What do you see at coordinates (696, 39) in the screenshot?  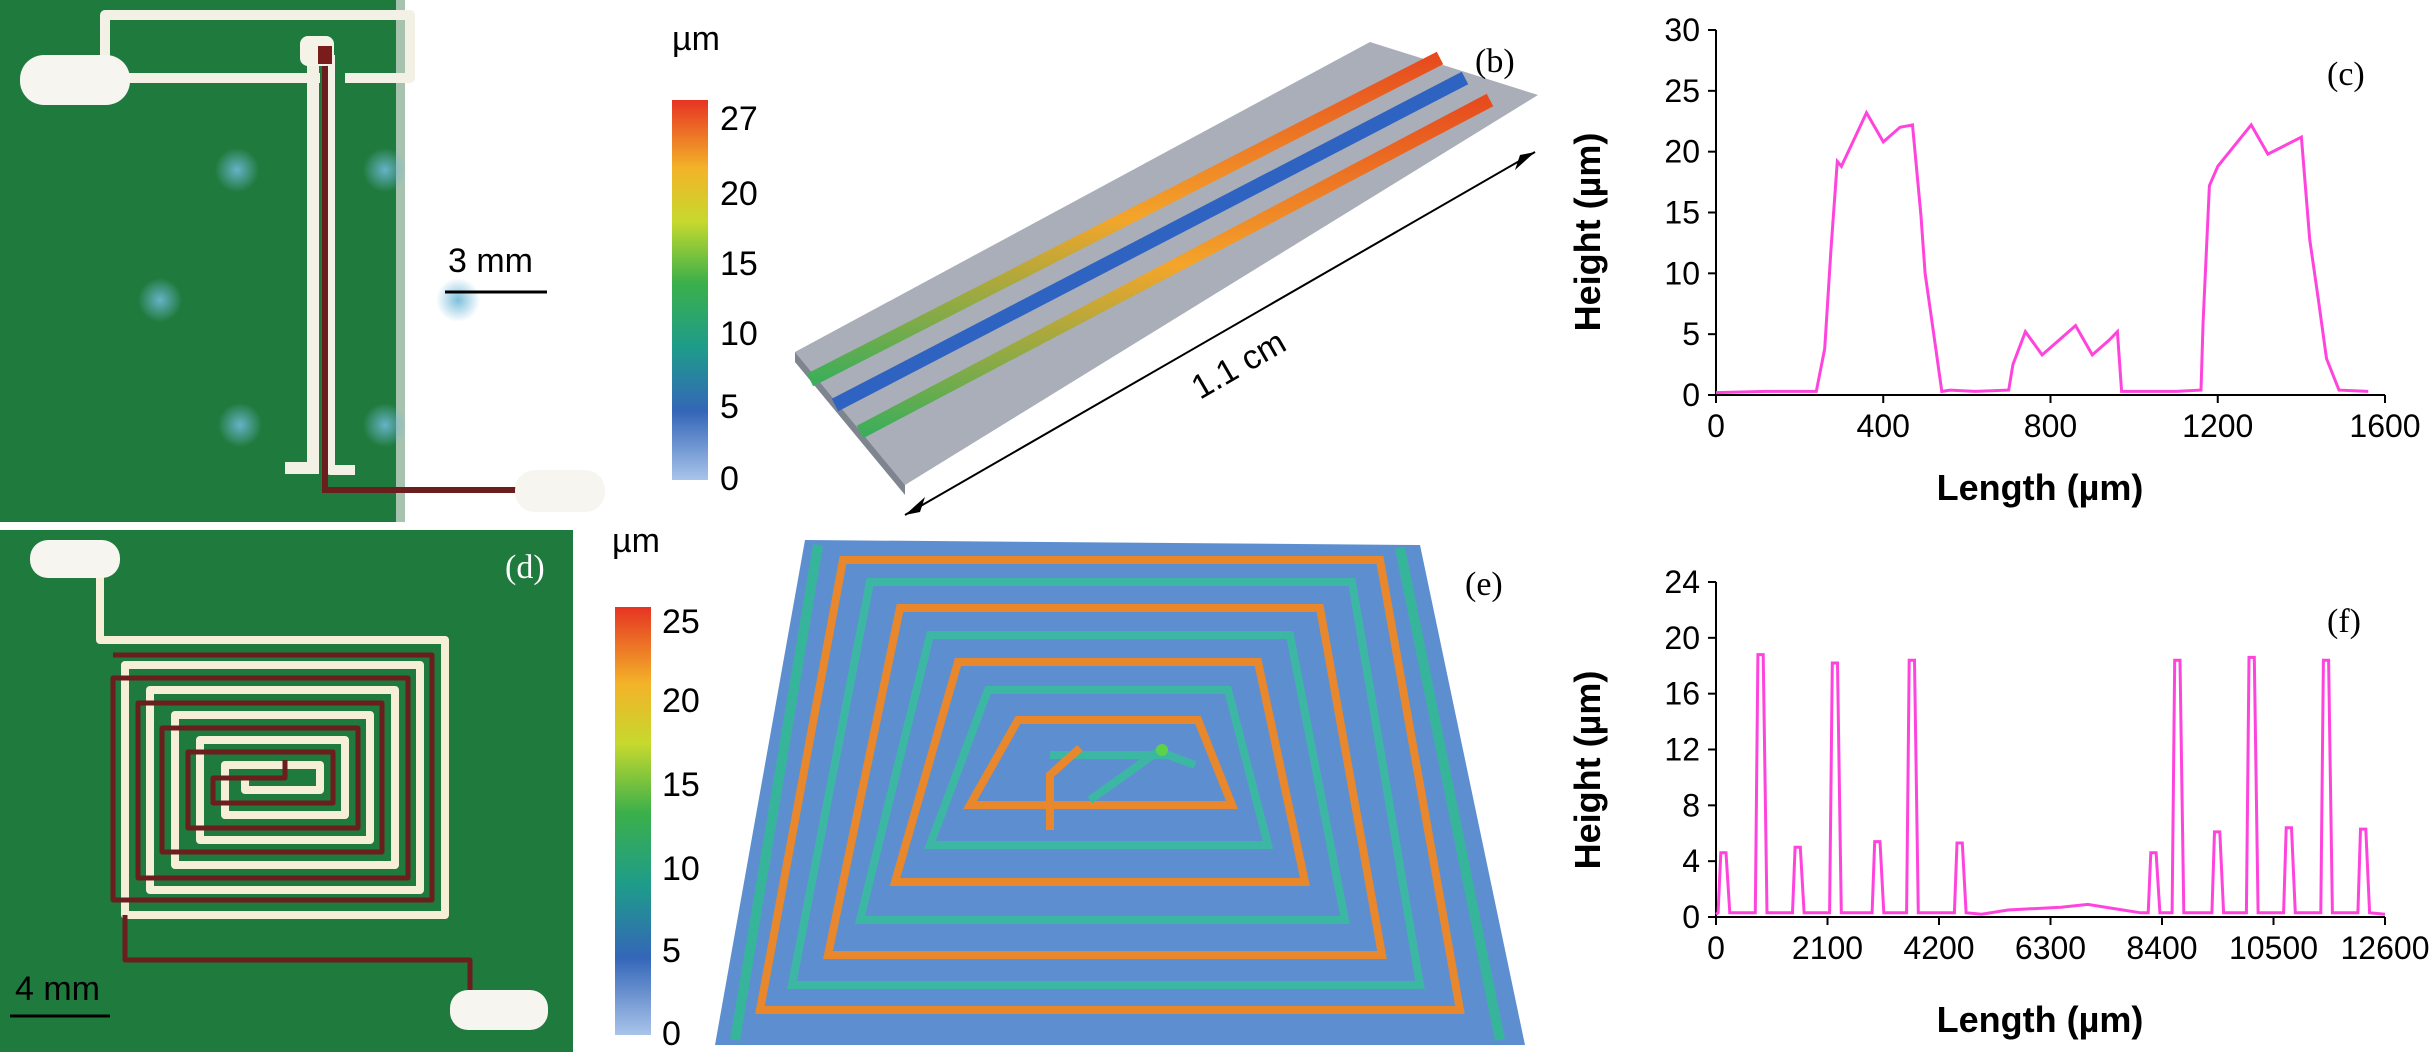 I see `colorbar-top-unit: µm` at bounding box center [696, 39].